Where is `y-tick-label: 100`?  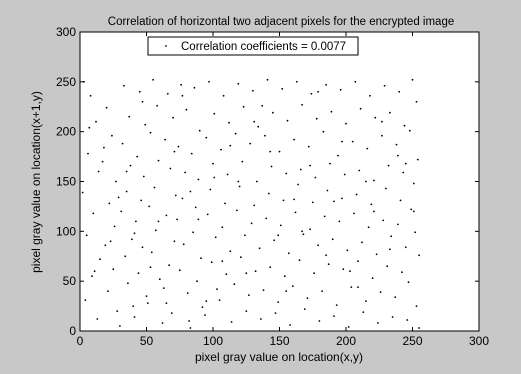 y-tick-label: 100 is located at coordinates (66, 231).